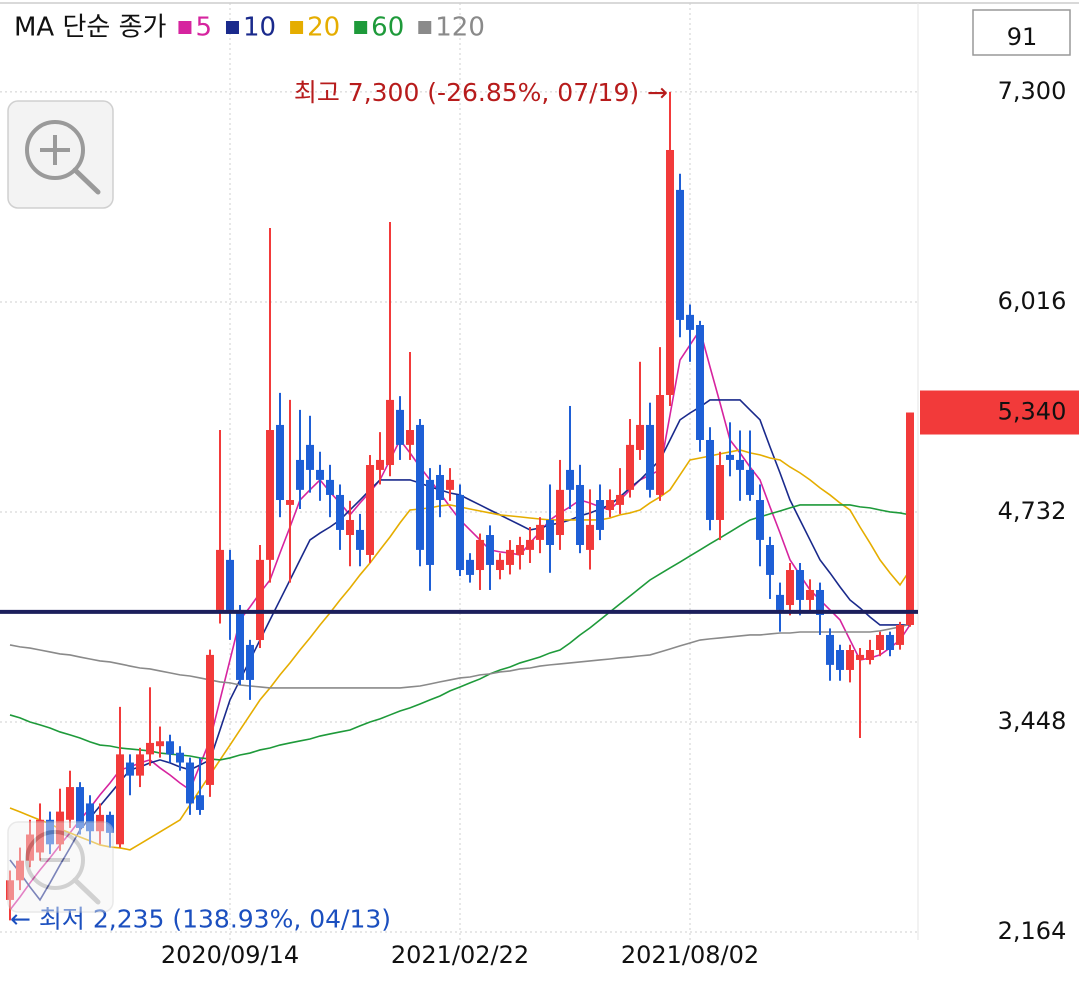 This screenshot has width=1079, height=984. What do you see at coordinates (230, 955) in the screenshot?
I see `x-tick-label: 2020/09/14` at bounding box center [230, 955].